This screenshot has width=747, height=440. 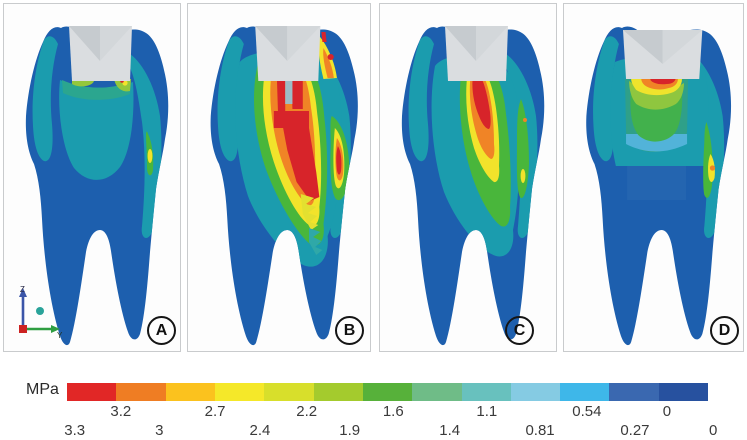 I want to click on colorbar-tick-label: 1.1, so click(x=487, y=411).